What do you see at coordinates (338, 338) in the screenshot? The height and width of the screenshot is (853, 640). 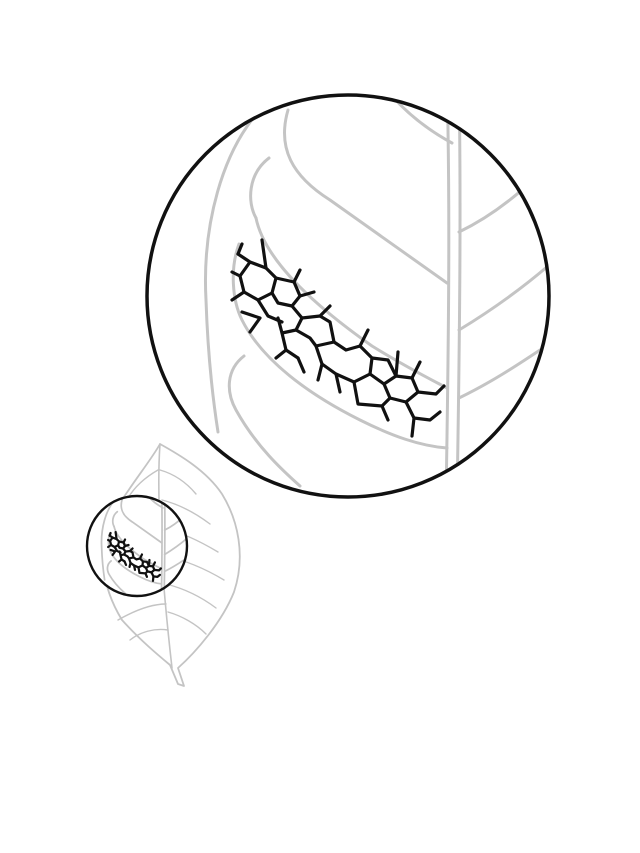 I see `magnified-vein-network` at bounding box center [338, 338].